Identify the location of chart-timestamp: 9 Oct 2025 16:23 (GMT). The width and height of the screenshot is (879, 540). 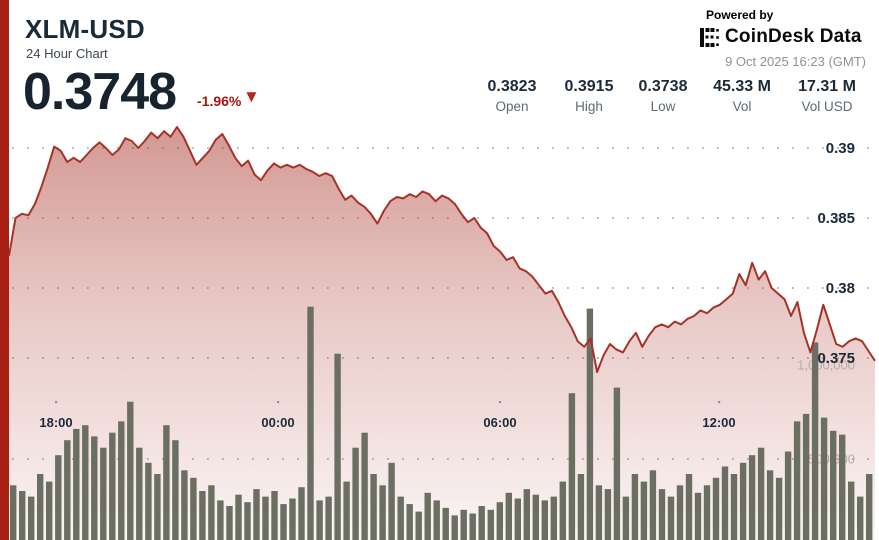
(795, 61).